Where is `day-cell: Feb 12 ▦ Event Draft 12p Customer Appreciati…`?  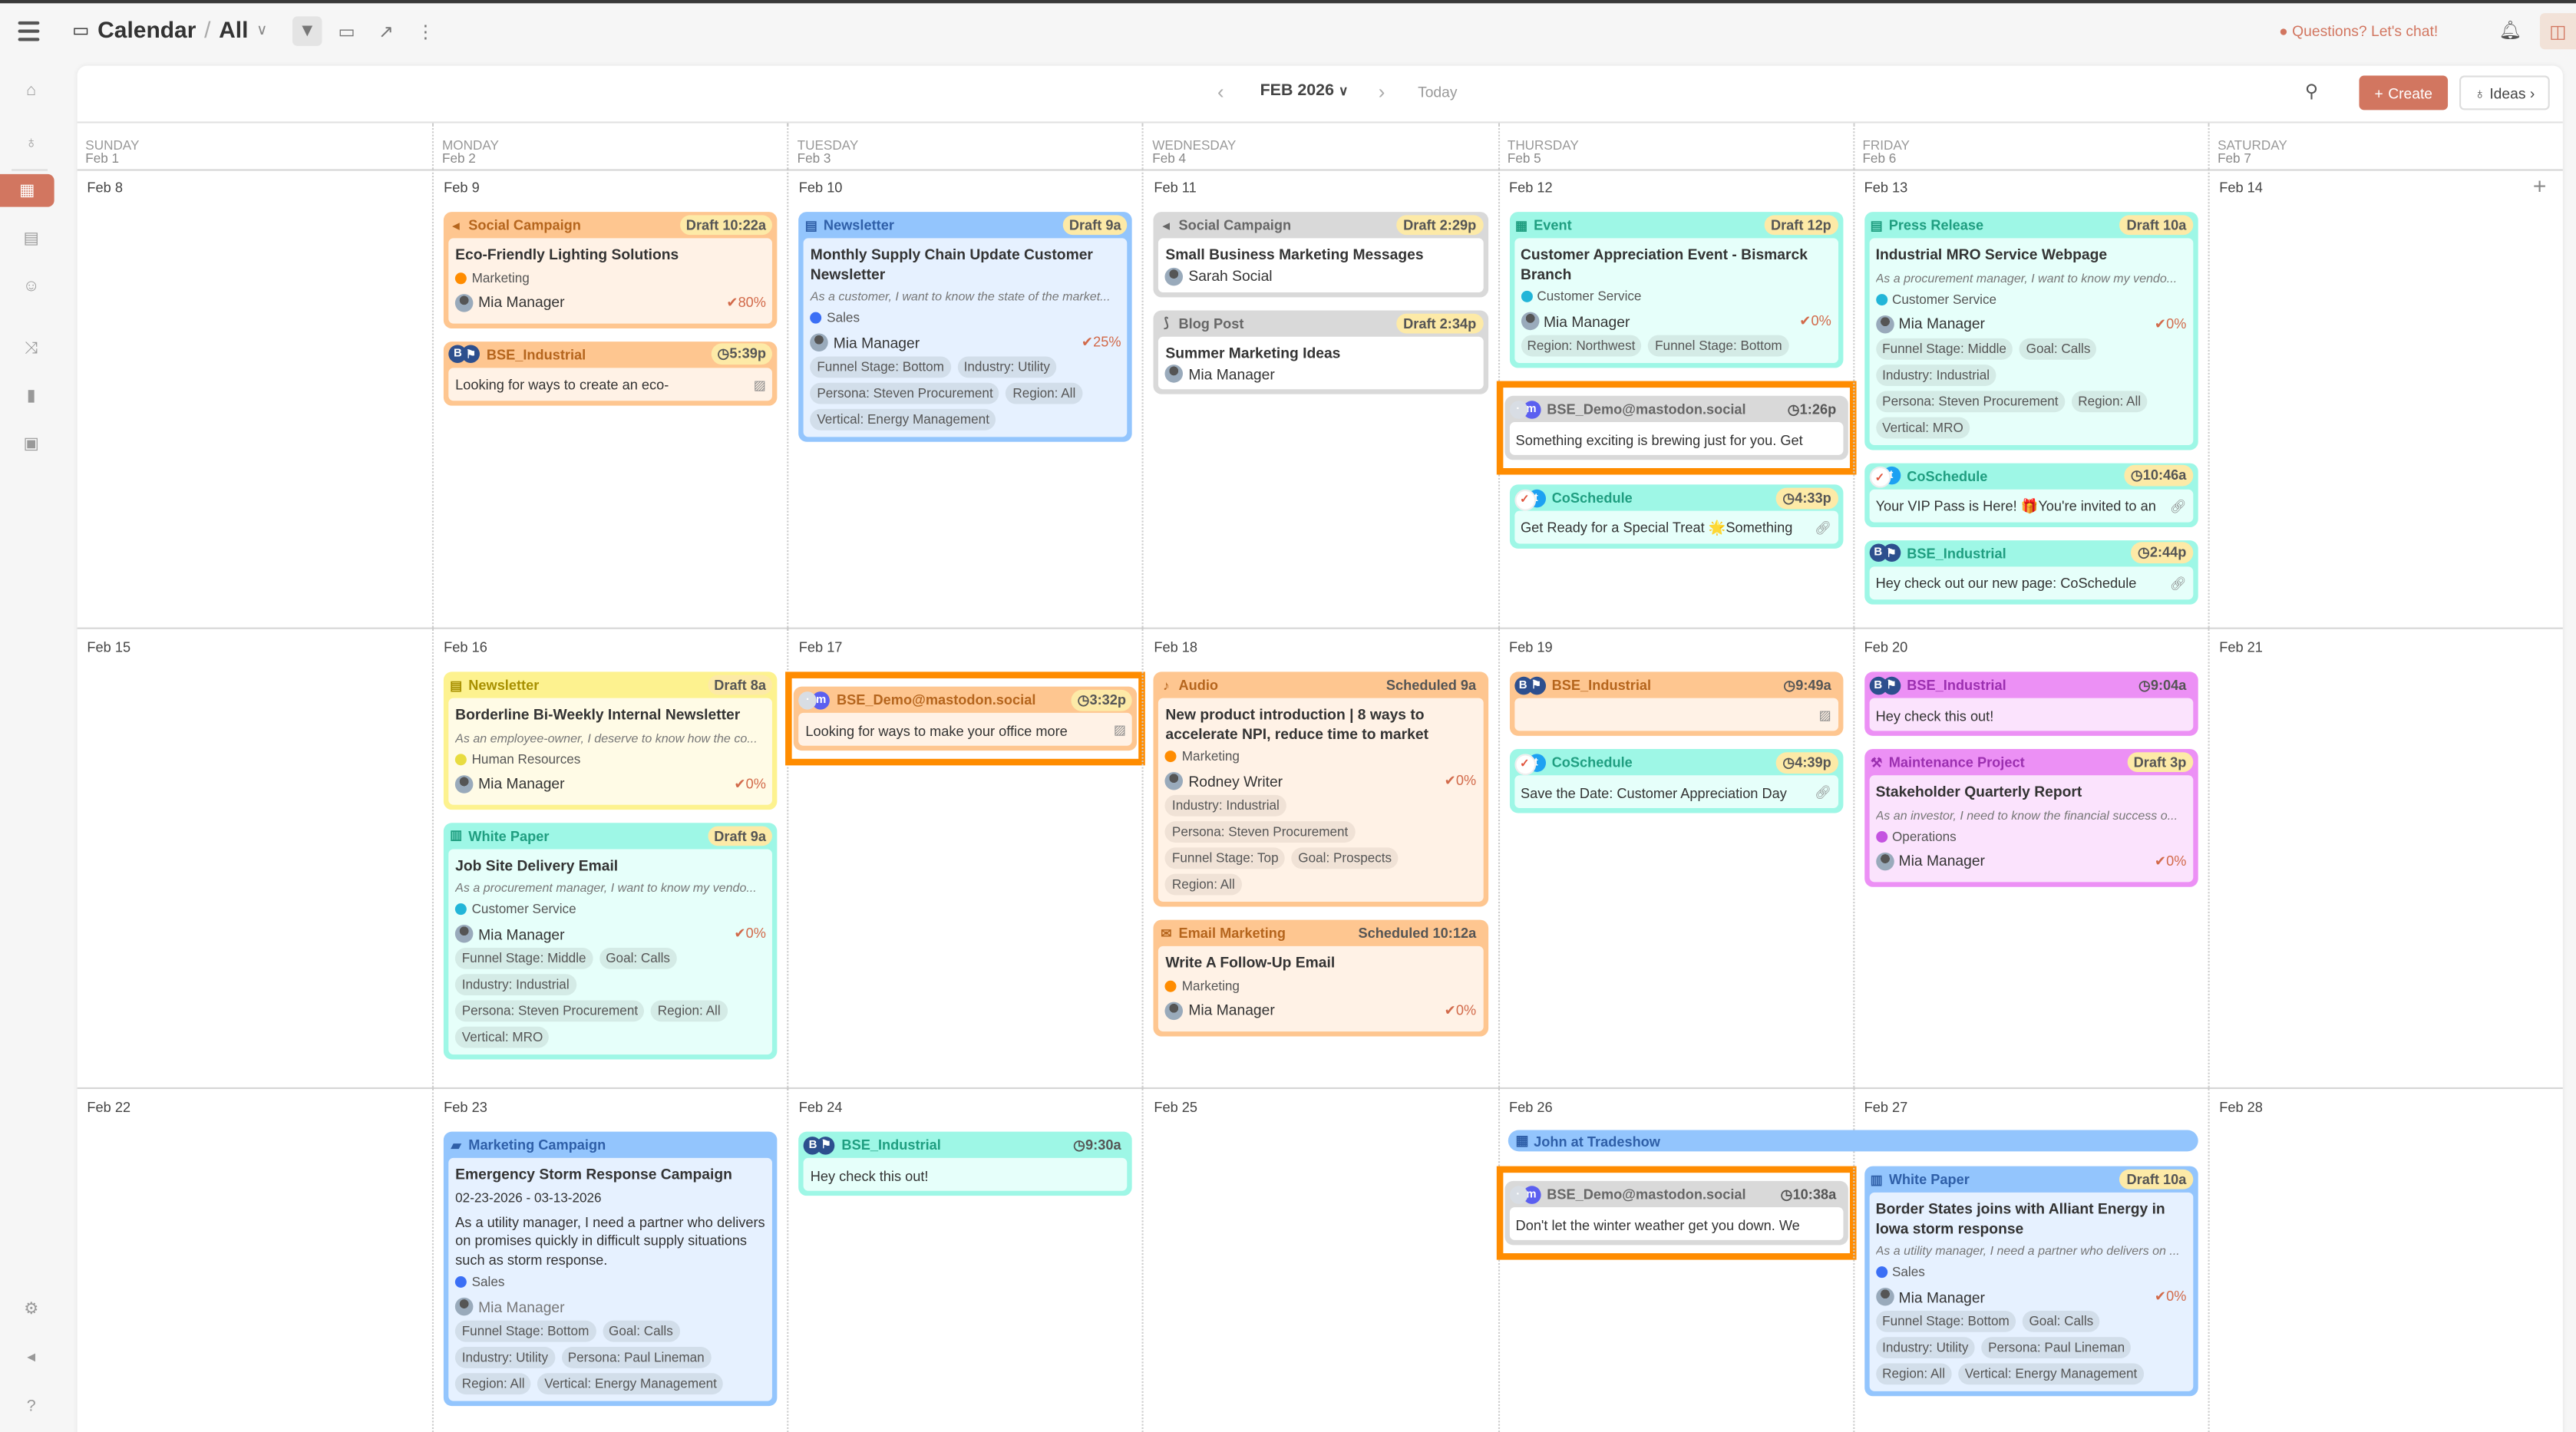 day-cell: Feb 12 ▦ Event Draft 12p Customer Appreciati… is located at coordinates (1675, 398).